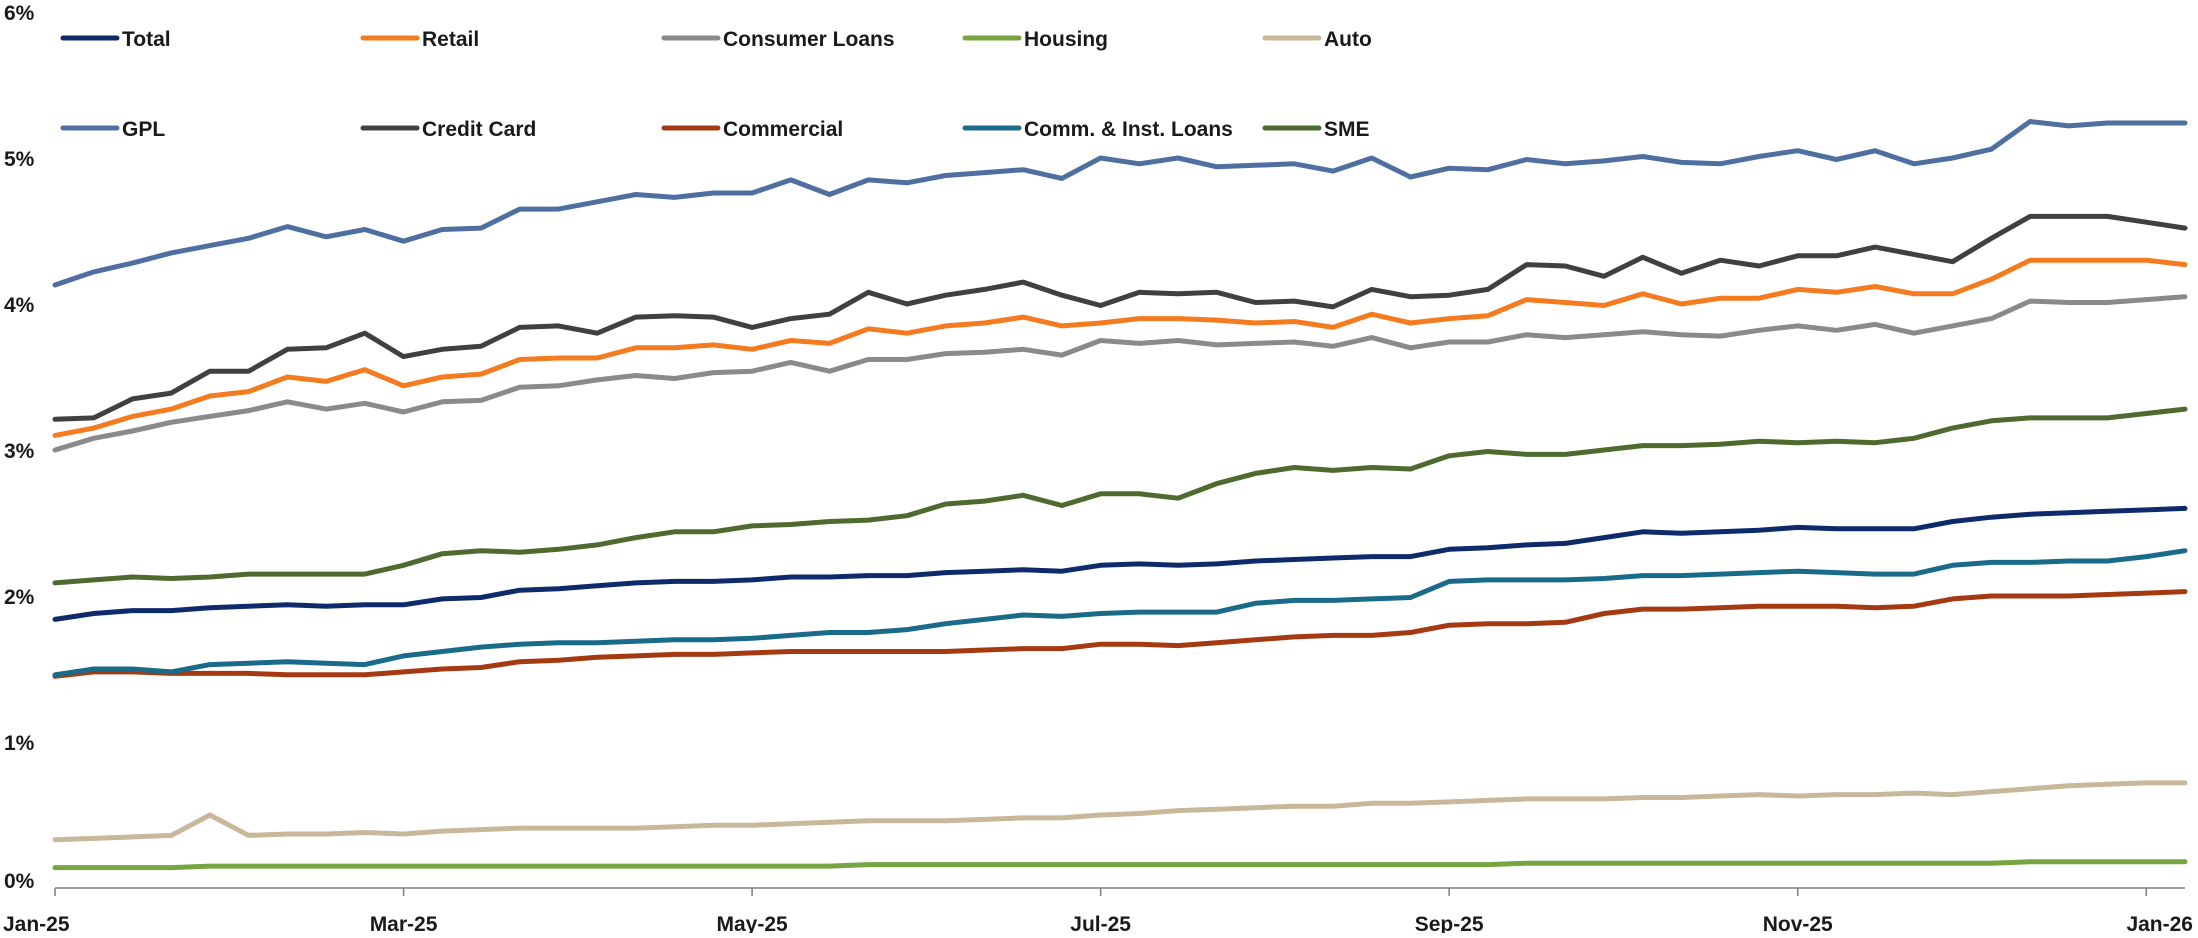  I want to click on legend-label: Credit Card, so click(479, 129).